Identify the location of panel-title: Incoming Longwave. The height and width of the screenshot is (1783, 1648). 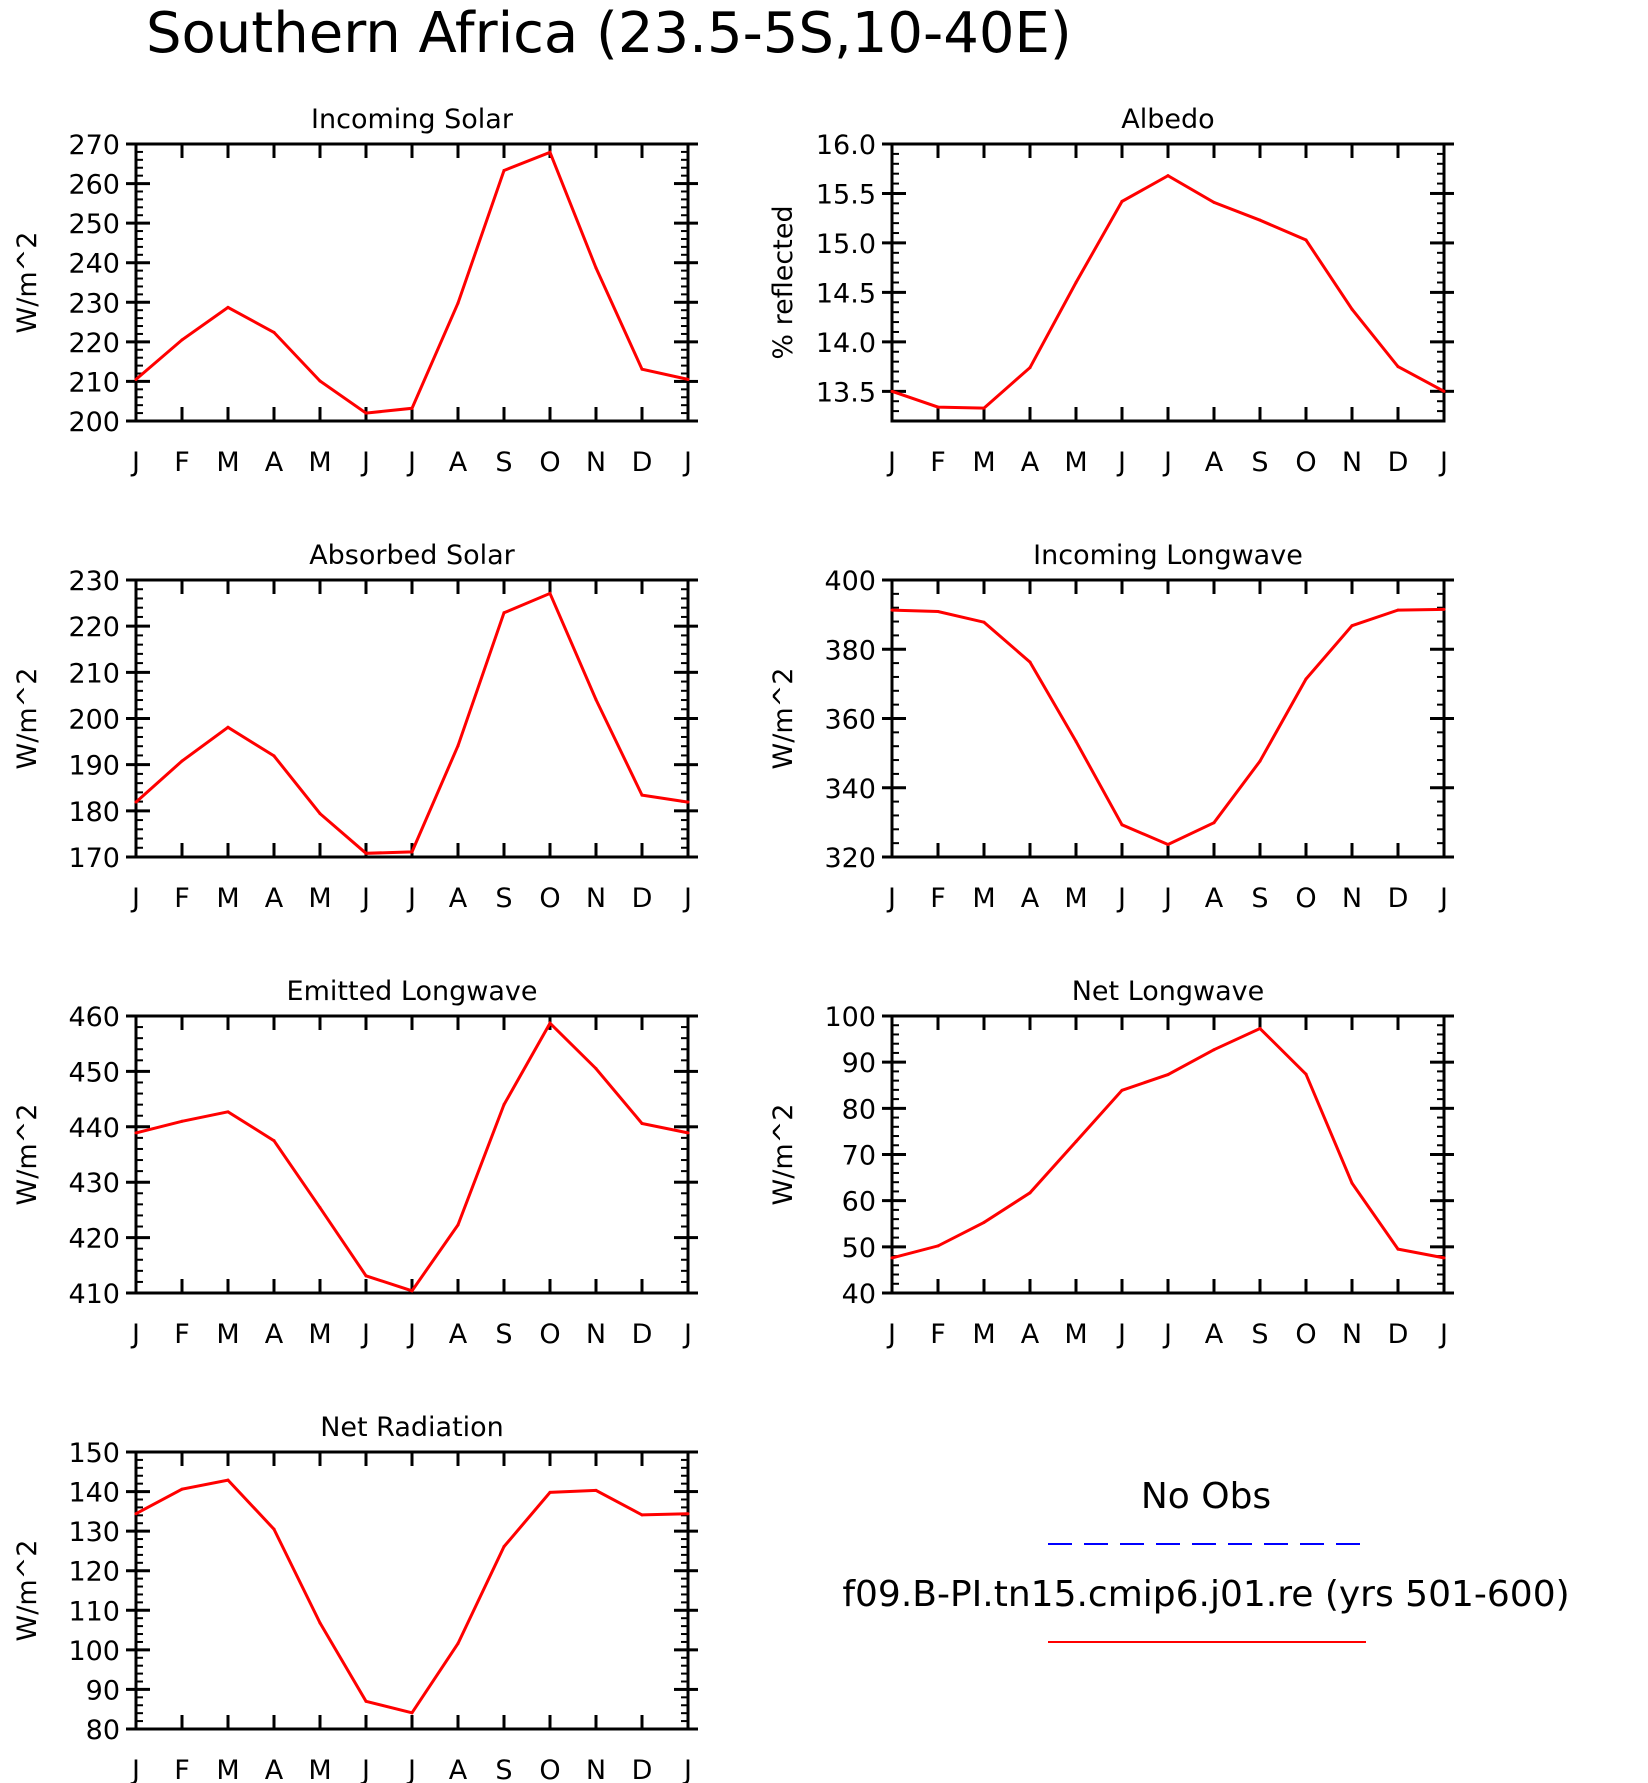
(1168, 555).